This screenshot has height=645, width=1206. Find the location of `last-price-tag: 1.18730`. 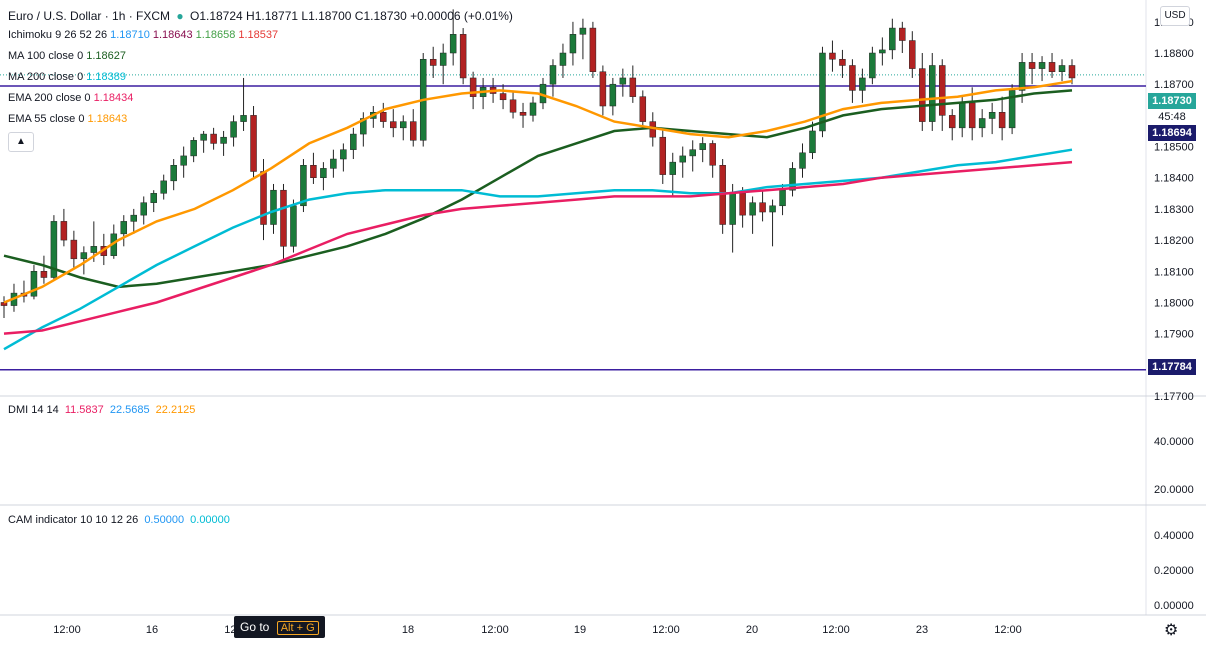

last-price-tag: 1.18730 is located at coordinates (1172, 101).